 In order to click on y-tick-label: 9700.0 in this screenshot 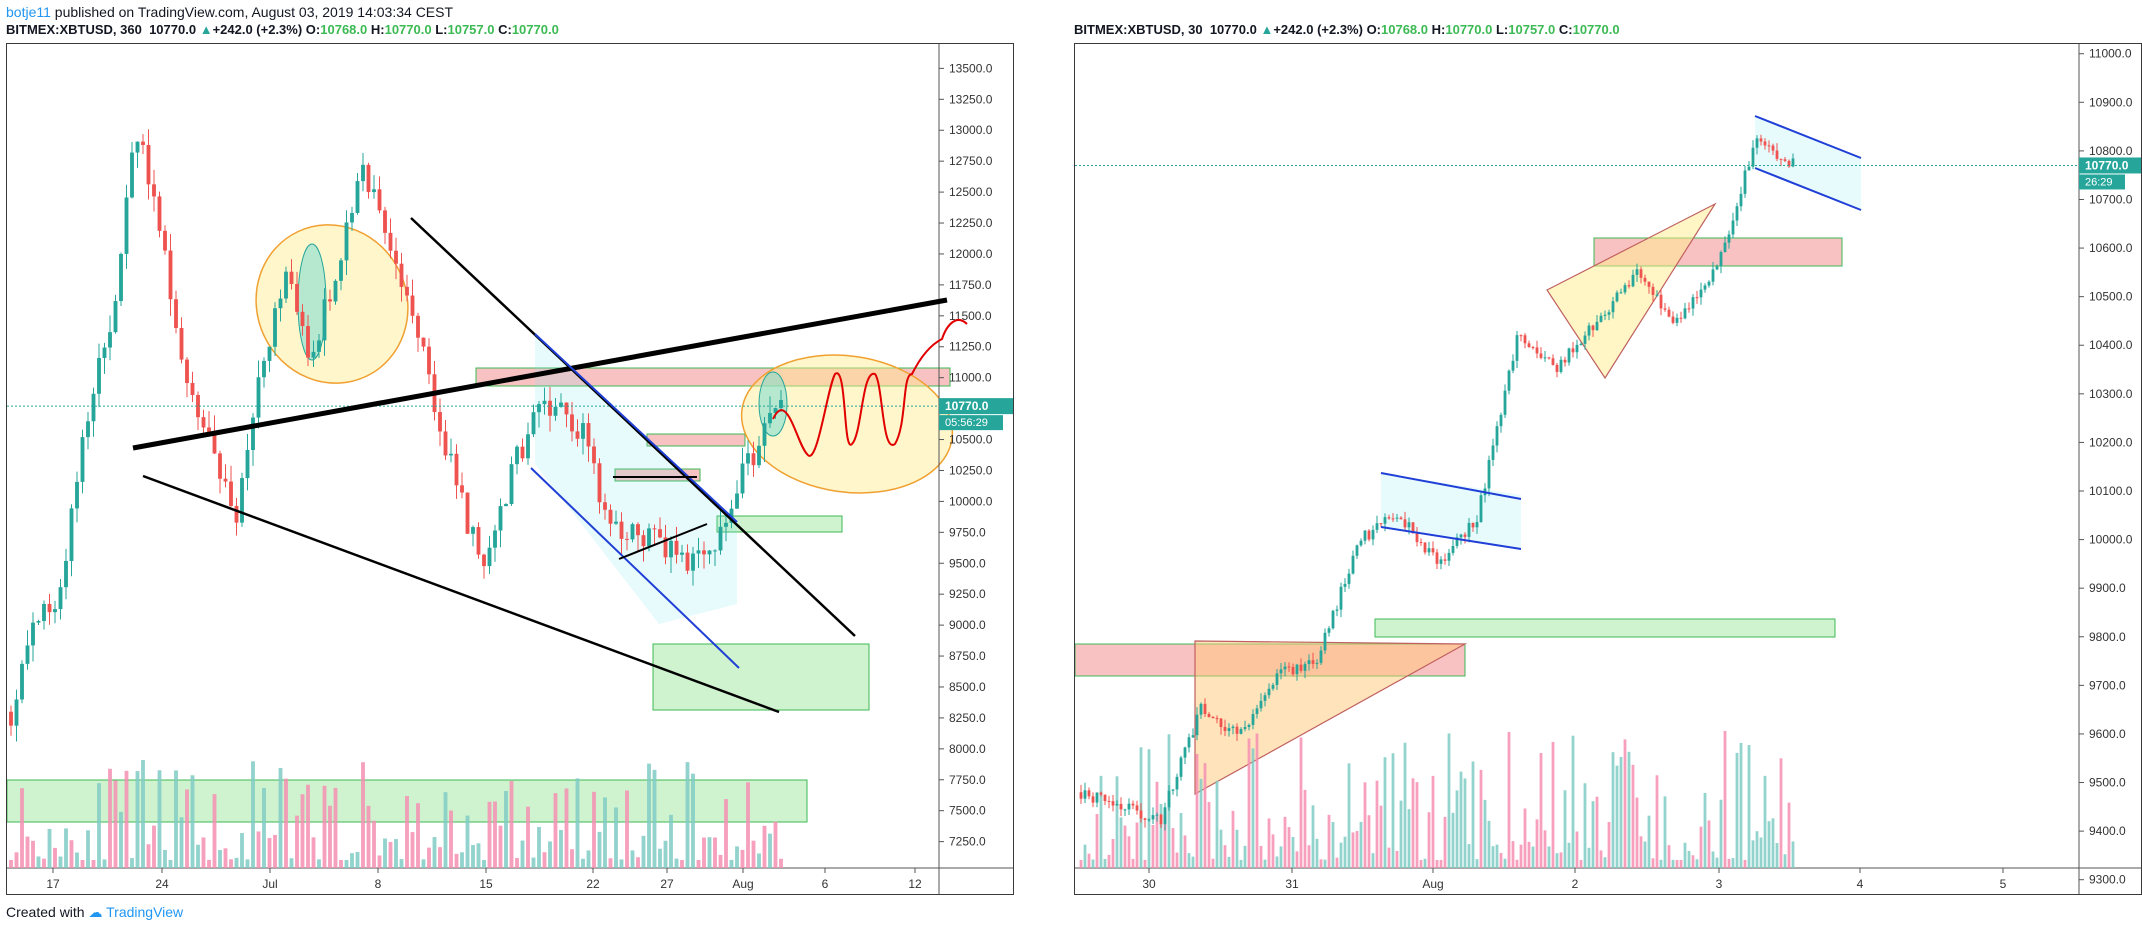, I will do `click(2107, 685)`.